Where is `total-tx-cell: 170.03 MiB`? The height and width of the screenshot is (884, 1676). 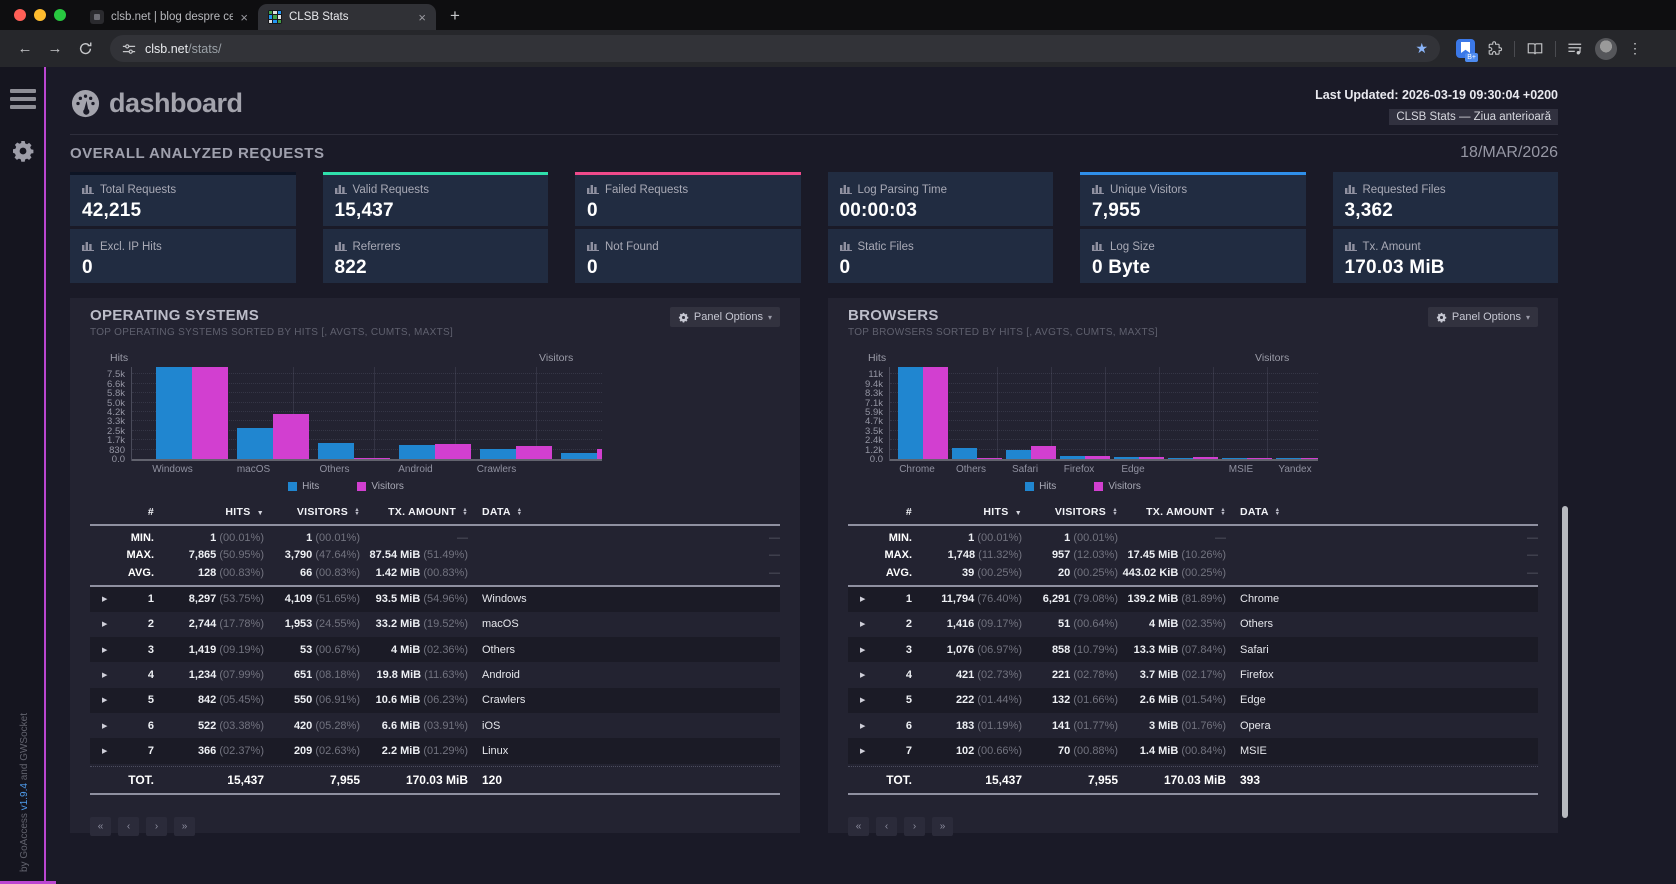 total-tx-cell: 170.03 MiB is located at coordinates (1172, 780).